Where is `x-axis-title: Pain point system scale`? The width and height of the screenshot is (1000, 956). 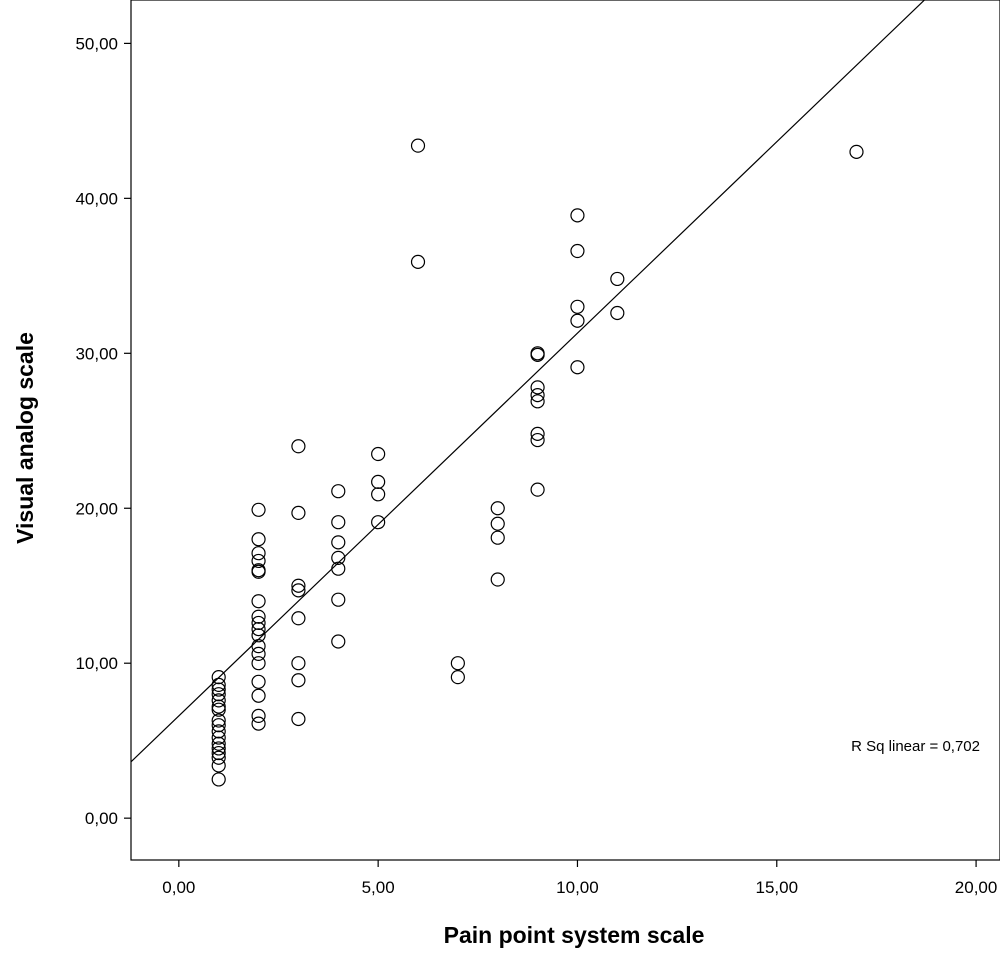 x-axis-title: Pain point system scale is located at coordinates (574, 935).